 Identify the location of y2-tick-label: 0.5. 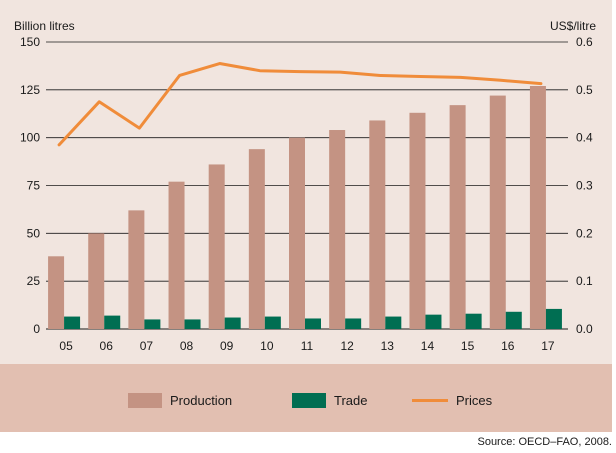
(584, 90).